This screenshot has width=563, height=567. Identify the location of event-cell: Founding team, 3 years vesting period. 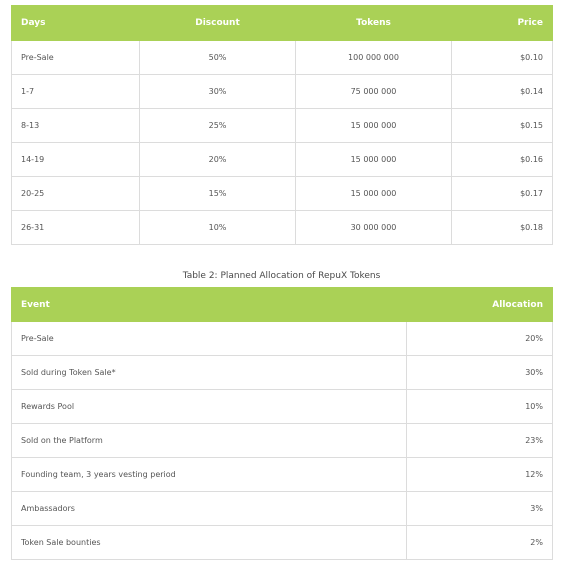
(209, 474).